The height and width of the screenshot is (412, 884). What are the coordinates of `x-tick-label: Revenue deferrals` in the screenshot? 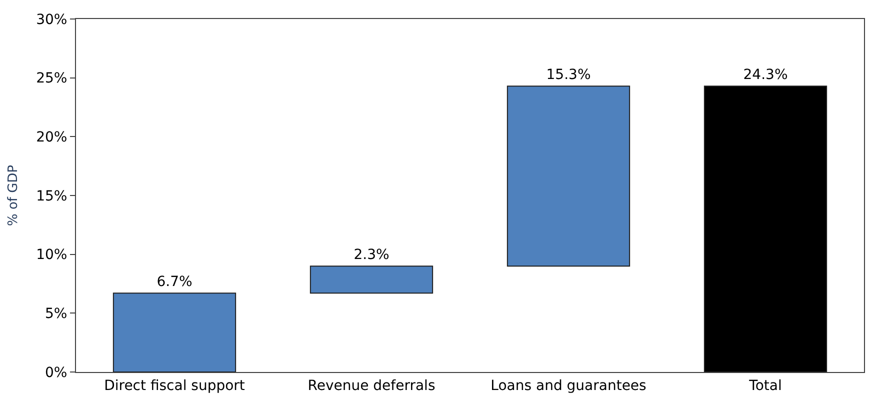 It's located at (372, 386).